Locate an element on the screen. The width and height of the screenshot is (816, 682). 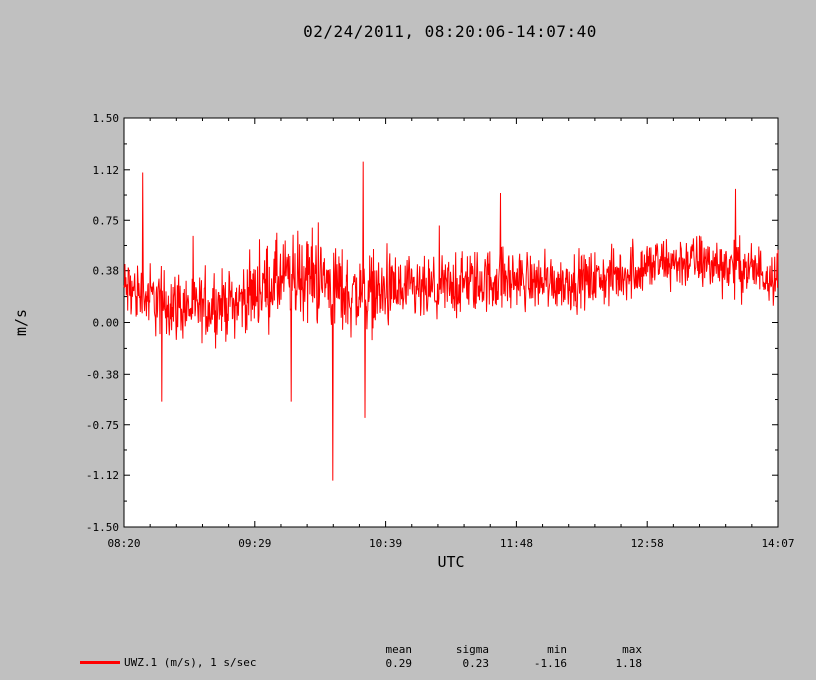
y-tick-label: 1.12 is located at coordinates (106, 170).